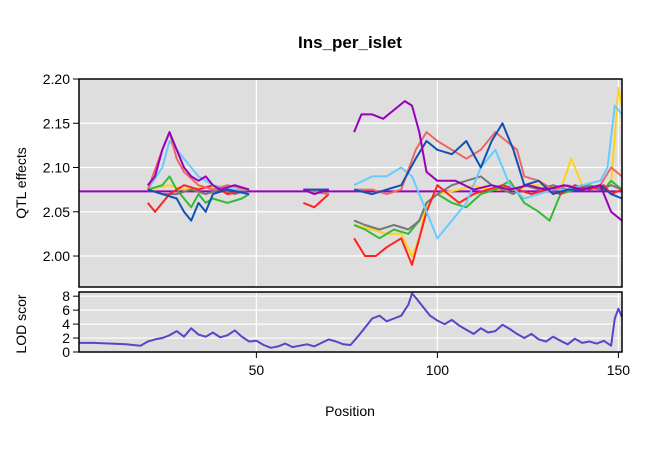  What do you see at coordinates (350, 411) in the screenshot?
I see `x-axis-label: Position` at bounding box center [350, 411].